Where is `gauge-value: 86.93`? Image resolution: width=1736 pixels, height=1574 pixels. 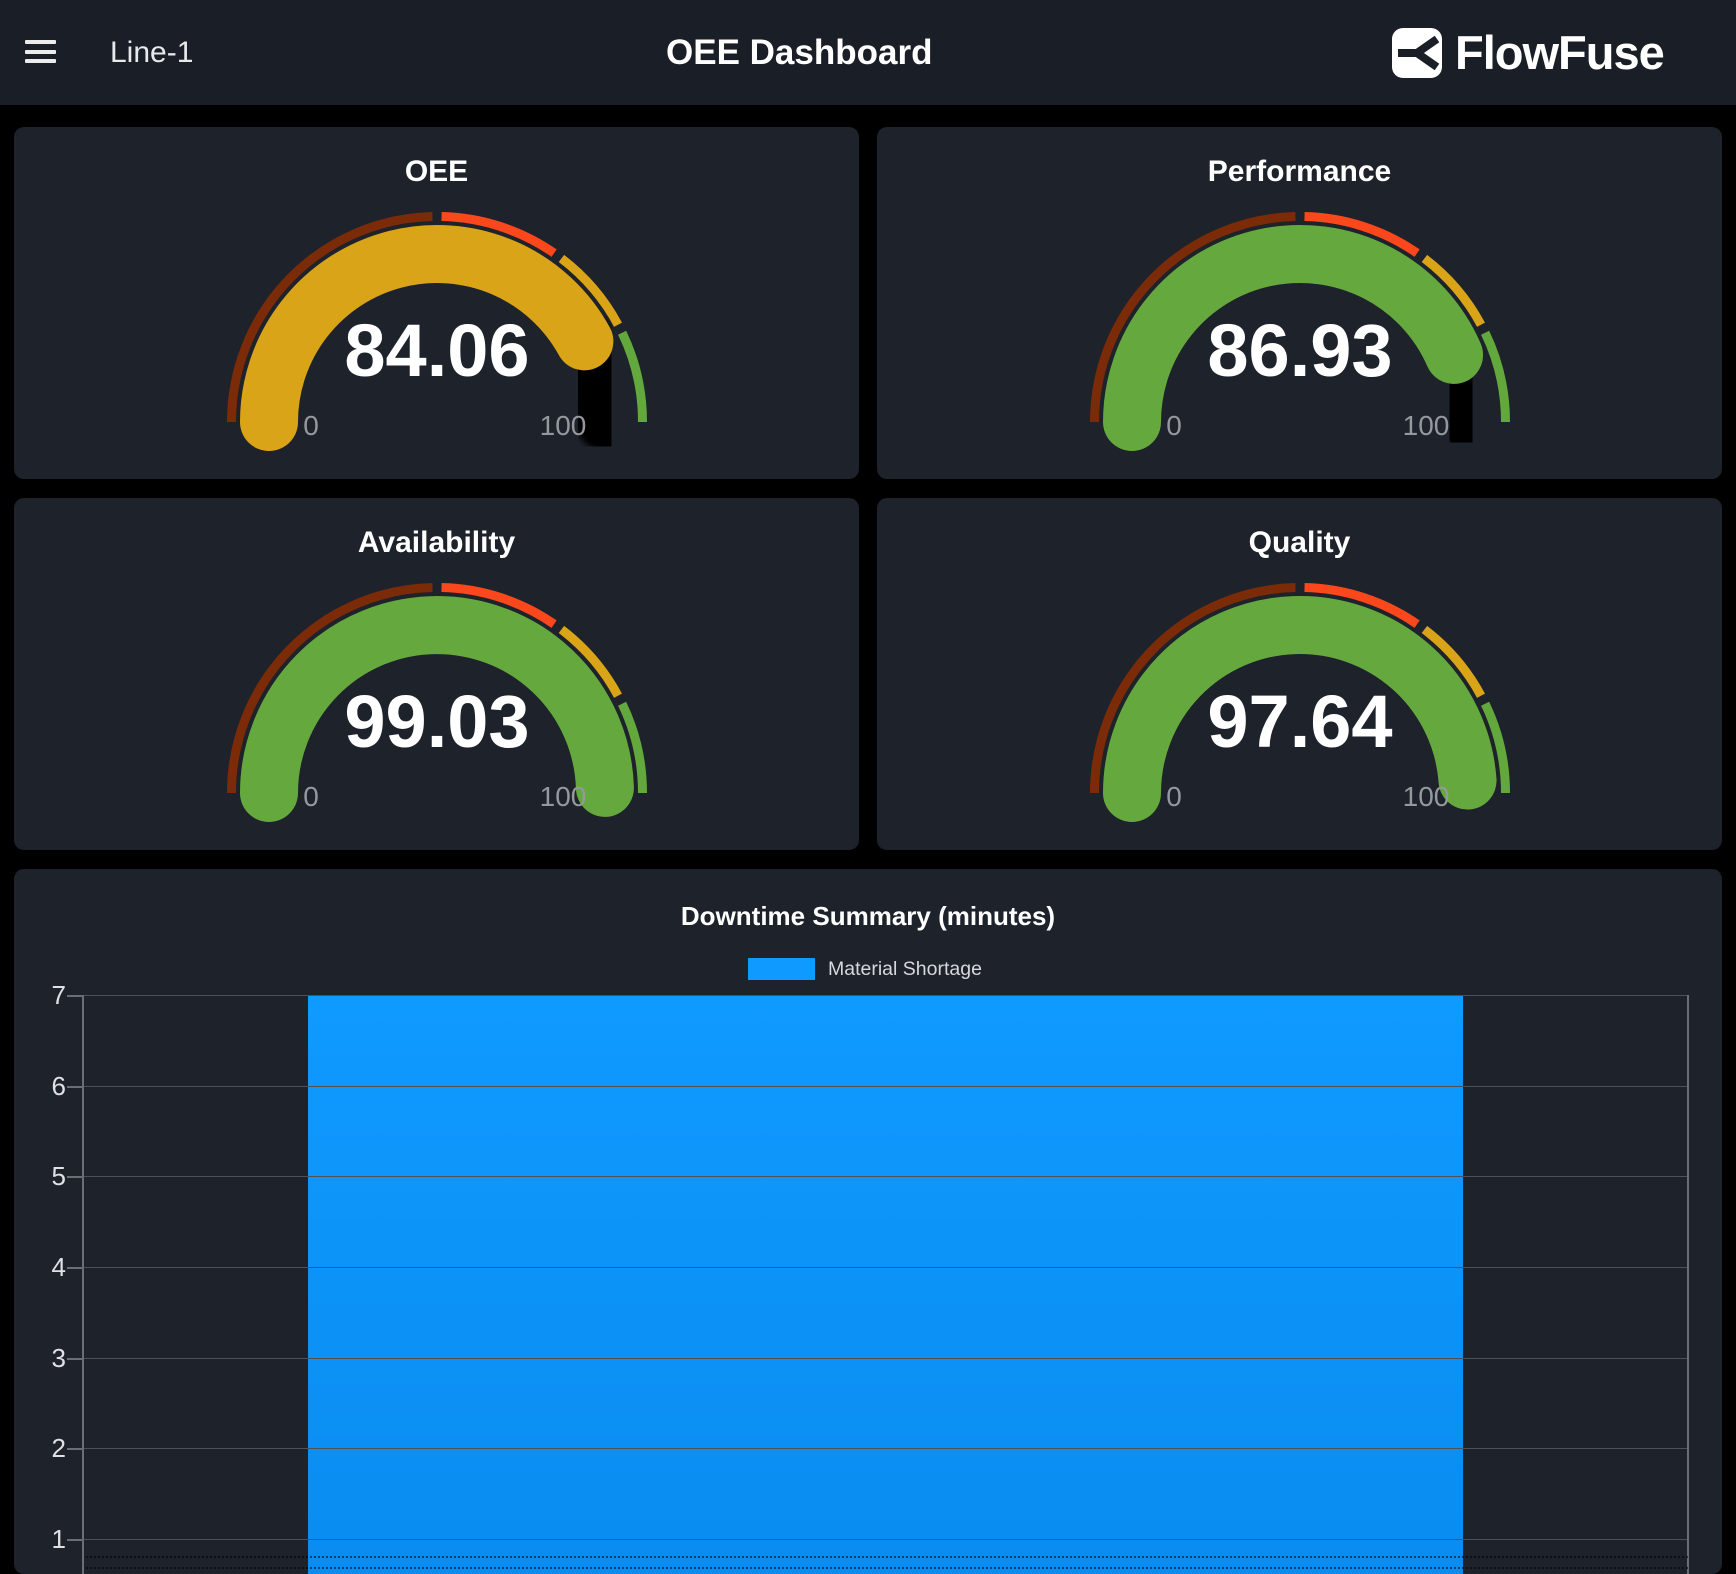
gauge-value: 86.93 is located at coordinates (1299, 350).